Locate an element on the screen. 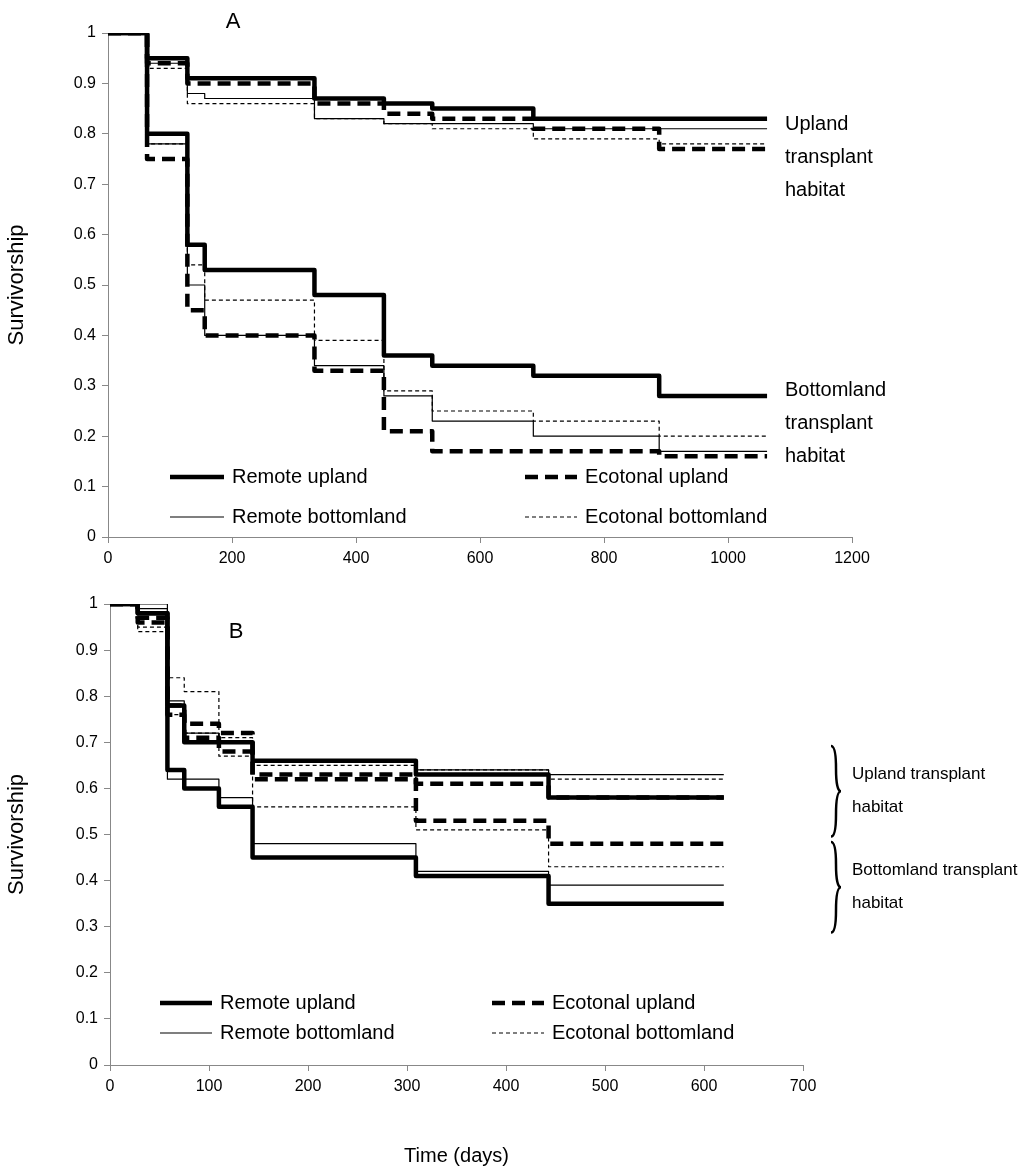 The image size is (1029, 1172). chart-title: A is located at coordinates (233, 21).